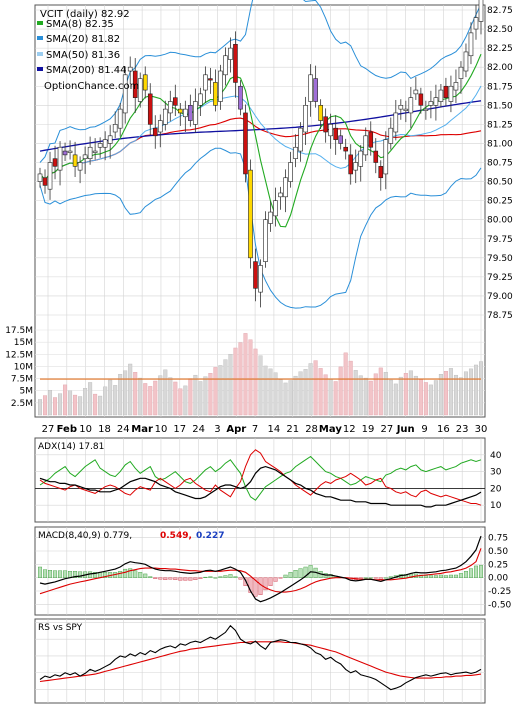 The image size is (526, 706). What do you see at coordinates (19, 331) in the screenshot?
I see `volume-y-tick: 17.5M` at bounding box center [19, 331].